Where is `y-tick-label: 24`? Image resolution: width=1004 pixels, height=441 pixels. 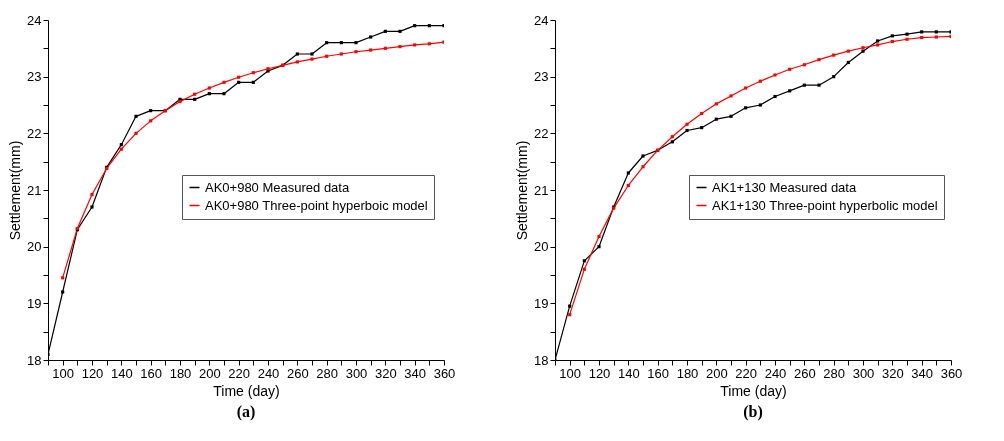 y-tick-label: 24 is located at coordinates (34, 20).